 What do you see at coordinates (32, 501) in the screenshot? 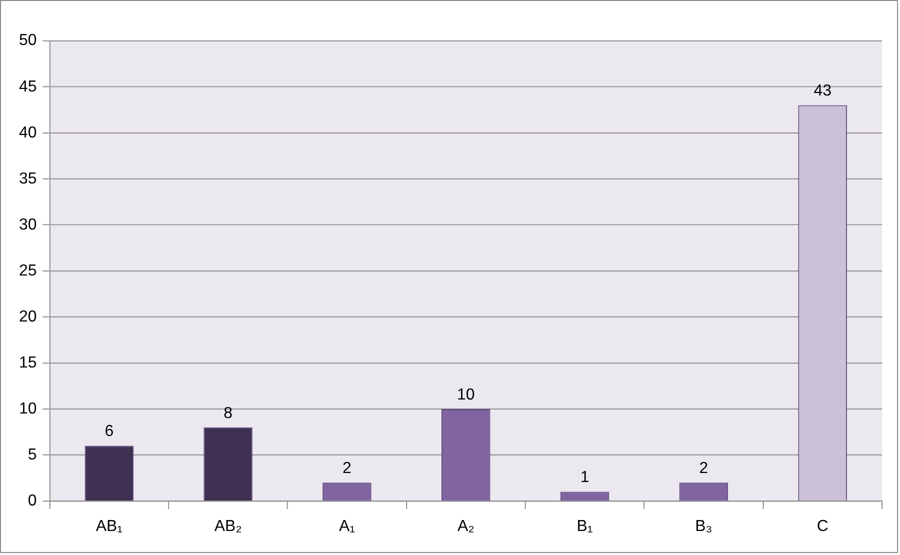
I see `y-tick-label: 0` at bounding box center [32, 501].